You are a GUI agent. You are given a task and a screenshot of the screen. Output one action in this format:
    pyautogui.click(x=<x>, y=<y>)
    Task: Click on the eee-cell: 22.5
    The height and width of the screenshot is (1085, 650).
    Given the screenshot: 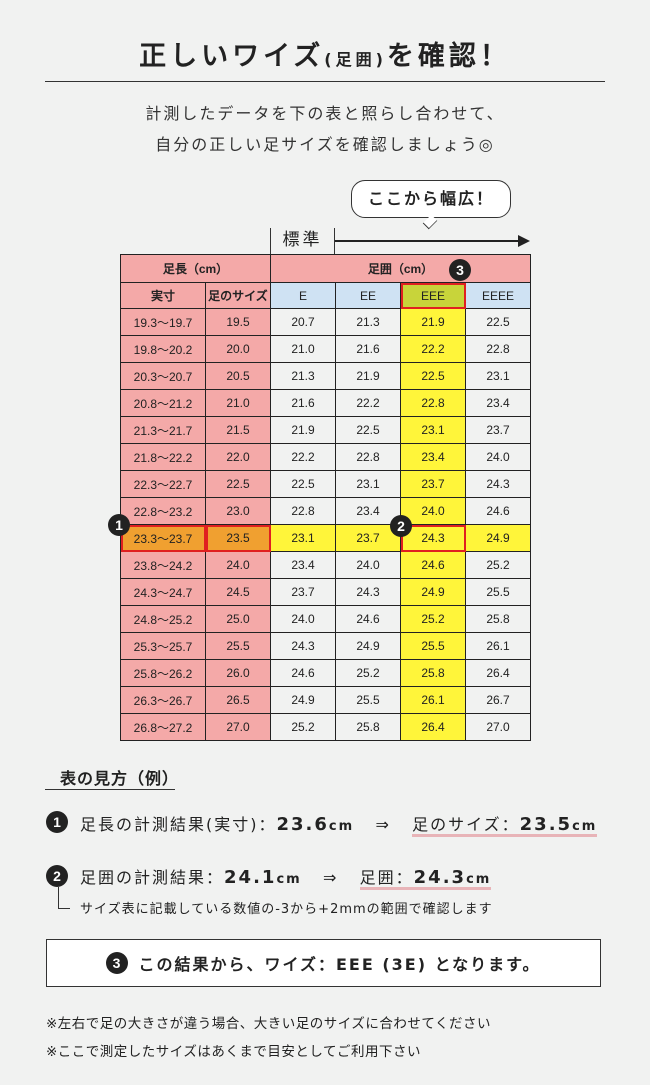 What is the action you would take?
    pyautogui.click(x=433, y=376)
    